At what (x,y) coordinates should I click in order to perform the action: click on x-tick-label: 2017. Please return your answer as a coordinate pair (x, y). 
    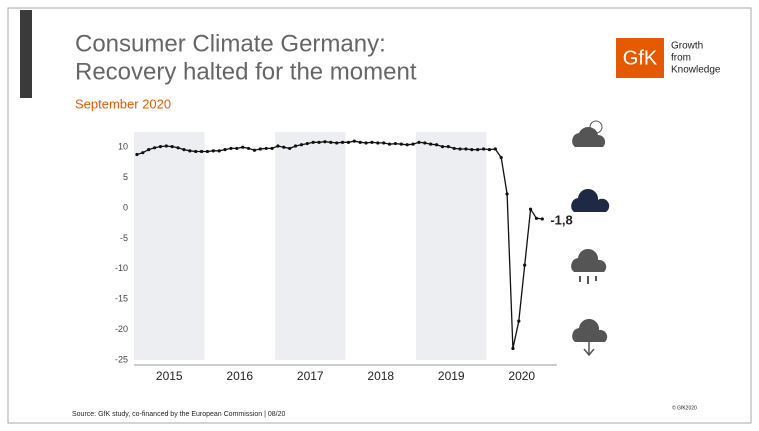
    Looking at the image, I should click on (310, 376).